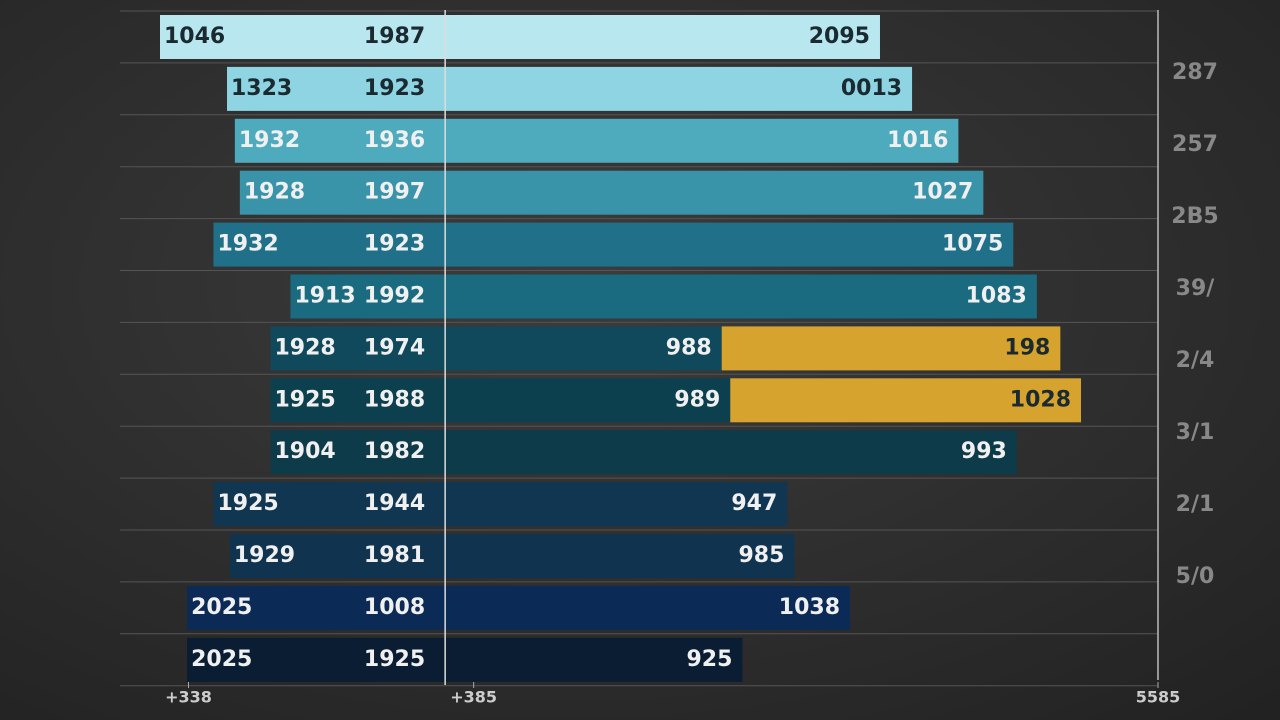  What do you see at coordinates (1195, 504) in the screenshot?
I see `right-label: 2/1` at bounding box center [1195, 504].